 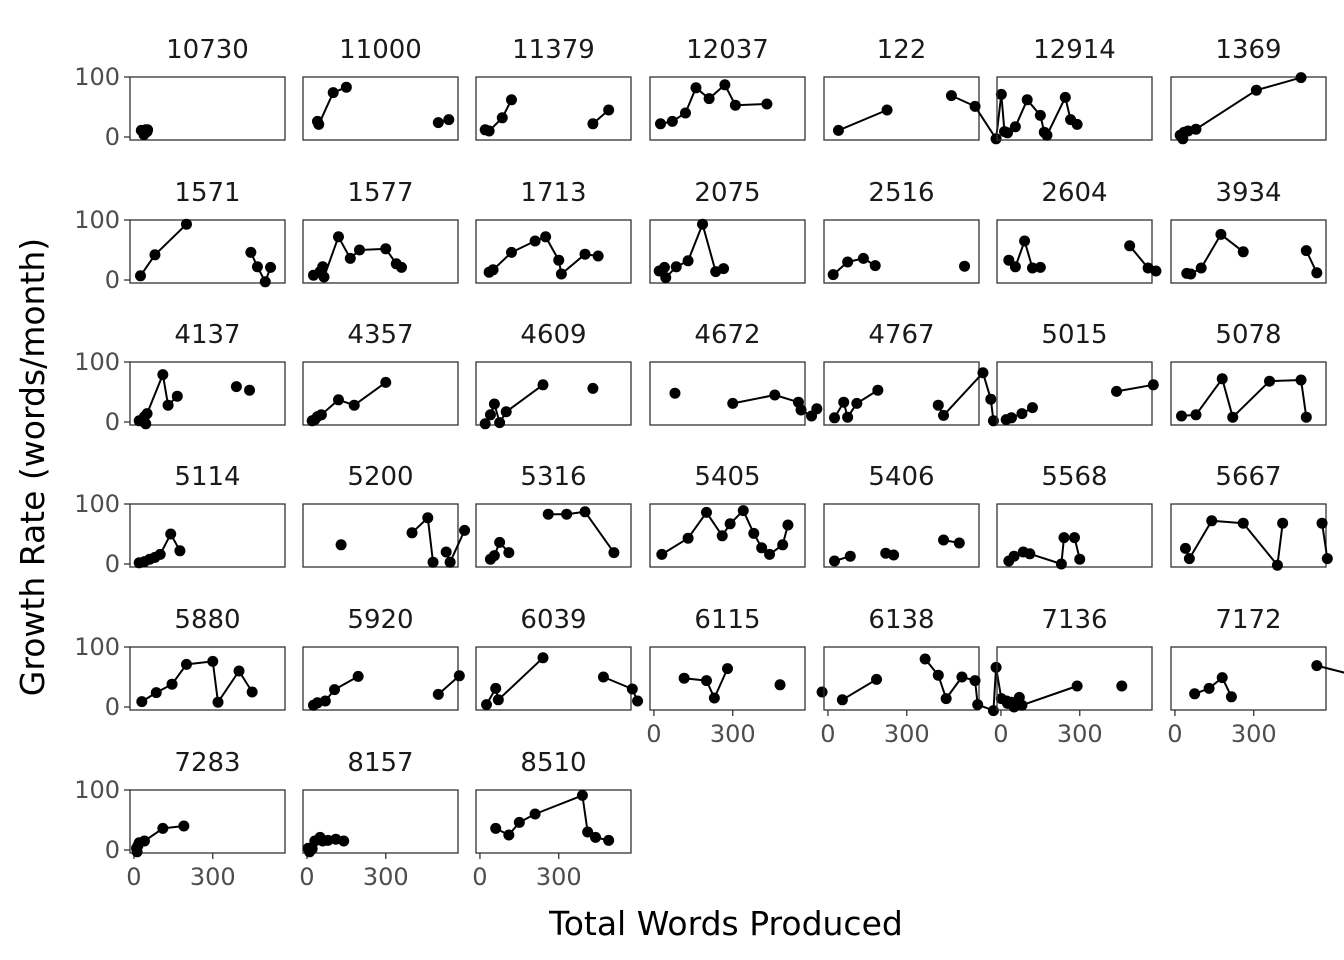 What do you see at coordinates (207, 763) in the screenshot?
I see `panel-label: 7283` at bounding box center [207, 763].